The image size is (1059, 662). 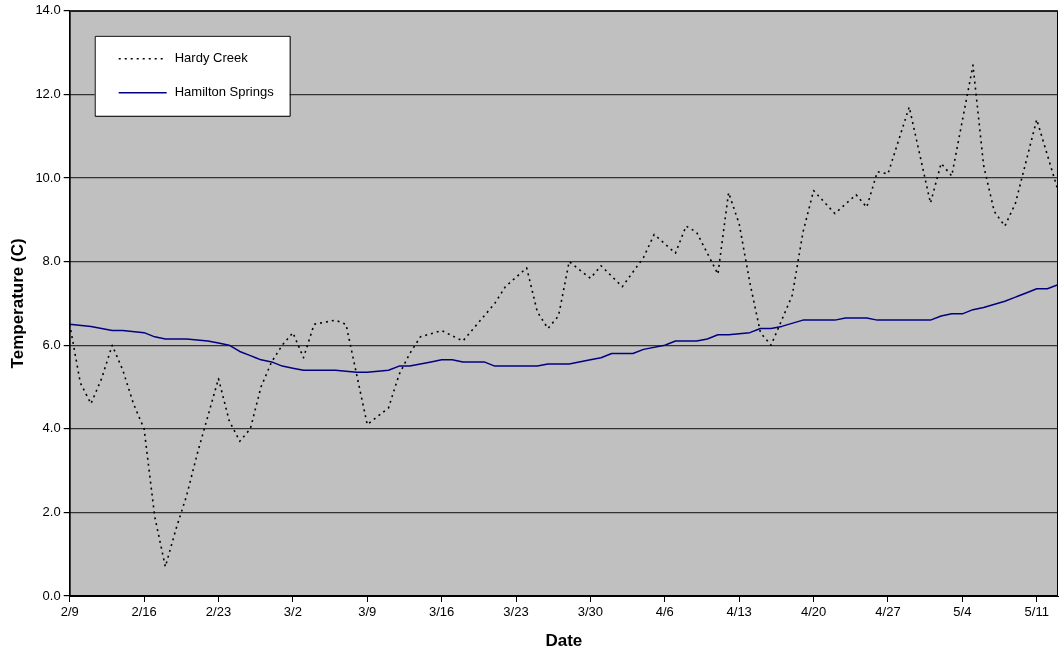 What do you see at coordinates (48, 10) in the screenshot?
I see `y-tick-label: 14.0` at bounding box center [48, 10].